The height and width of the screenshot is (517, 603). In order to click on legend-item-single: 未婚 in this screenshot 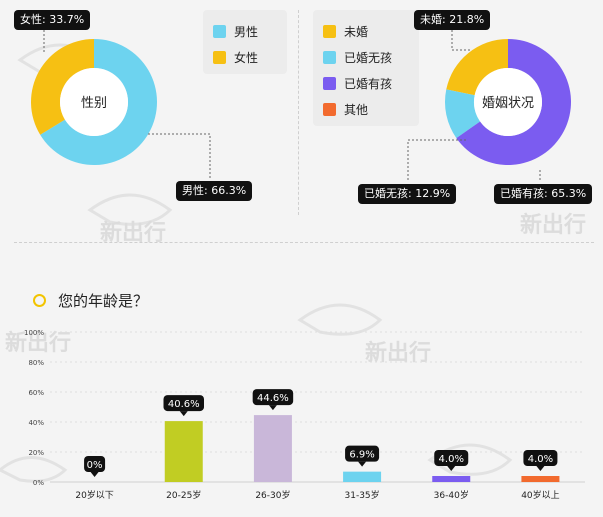, I will do `click(366, 31)`.